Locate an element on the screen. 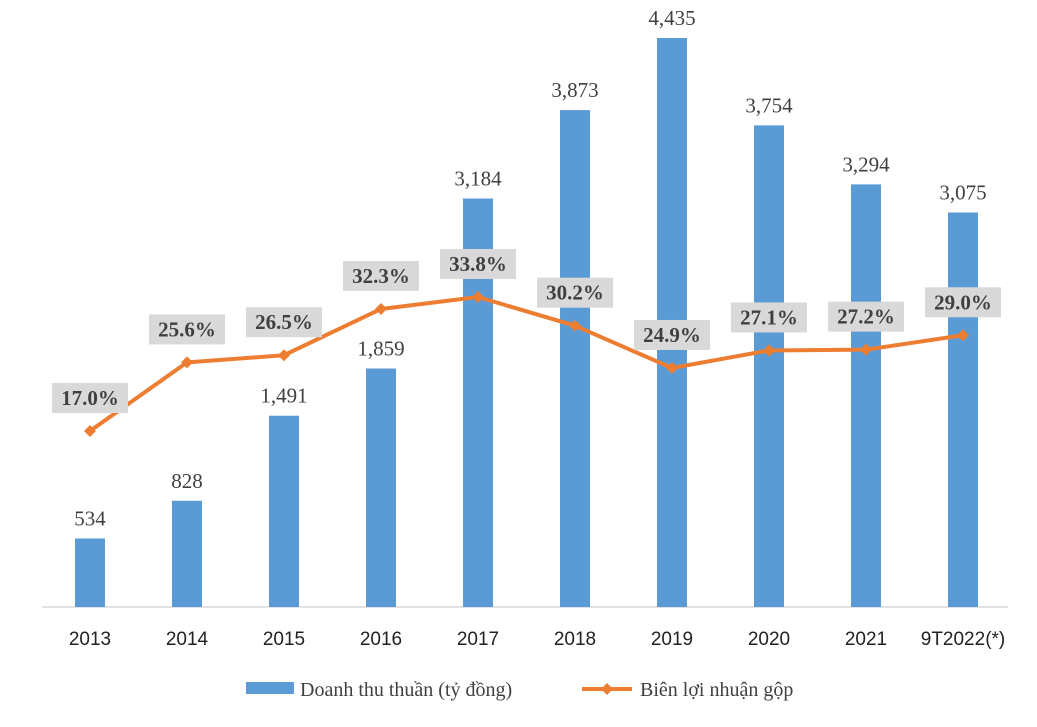  x-tick-label: 2013 is located at coordinates (90, 639).